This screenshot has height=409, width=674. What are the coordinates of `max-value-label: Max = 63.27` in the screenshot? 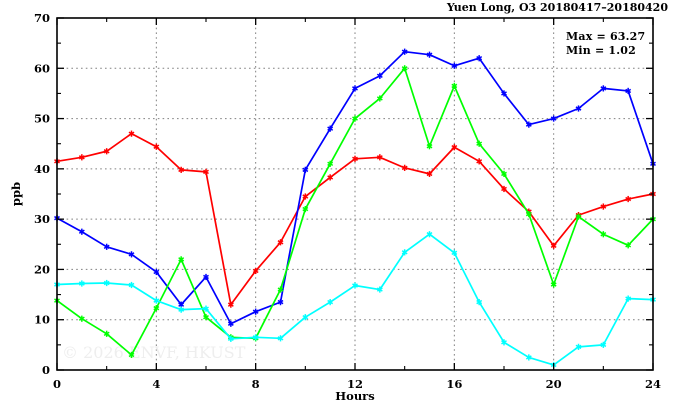 It's located at (605, 36).